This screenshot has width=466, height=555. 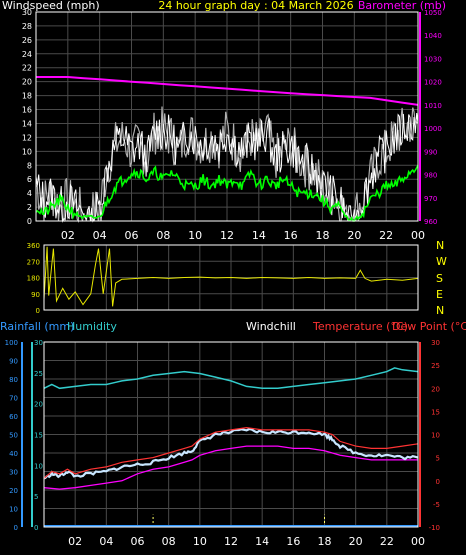 What do you see at coordinates (433, 59) in the screenshot?
I see `baro-tick-label: 1030` at bounding box center [433, 59].